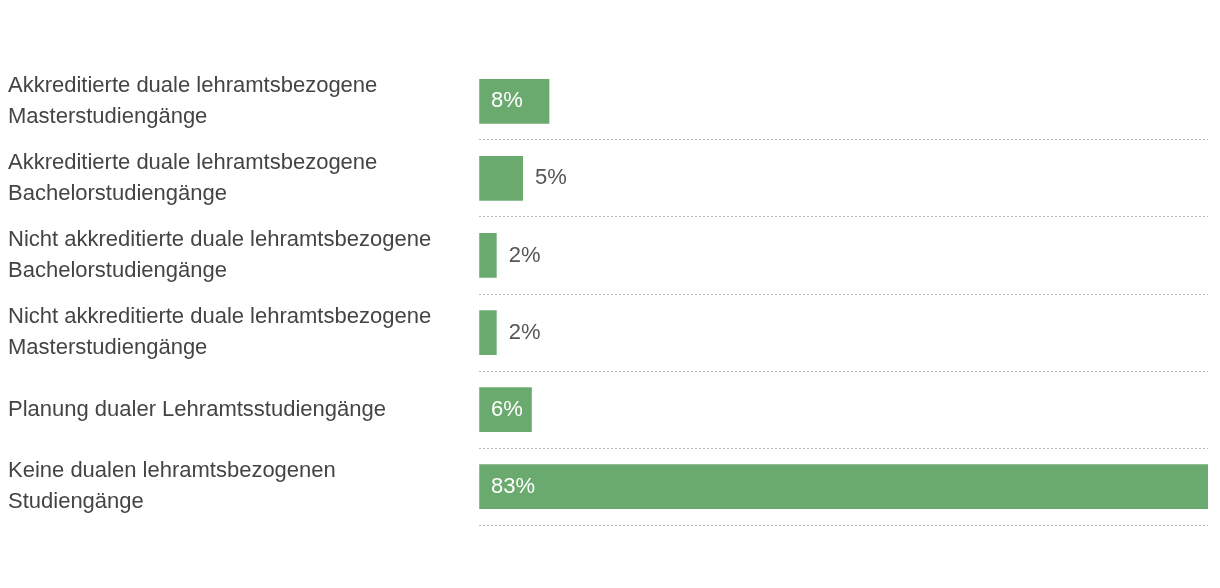 The image size is (1220, 588). Describe the element at coordinates (193, 177) in the screenshot. I see `y-tick-label: Akkreditierte duale lehramtsbezogene Bachelorstudiengänge` at that location.